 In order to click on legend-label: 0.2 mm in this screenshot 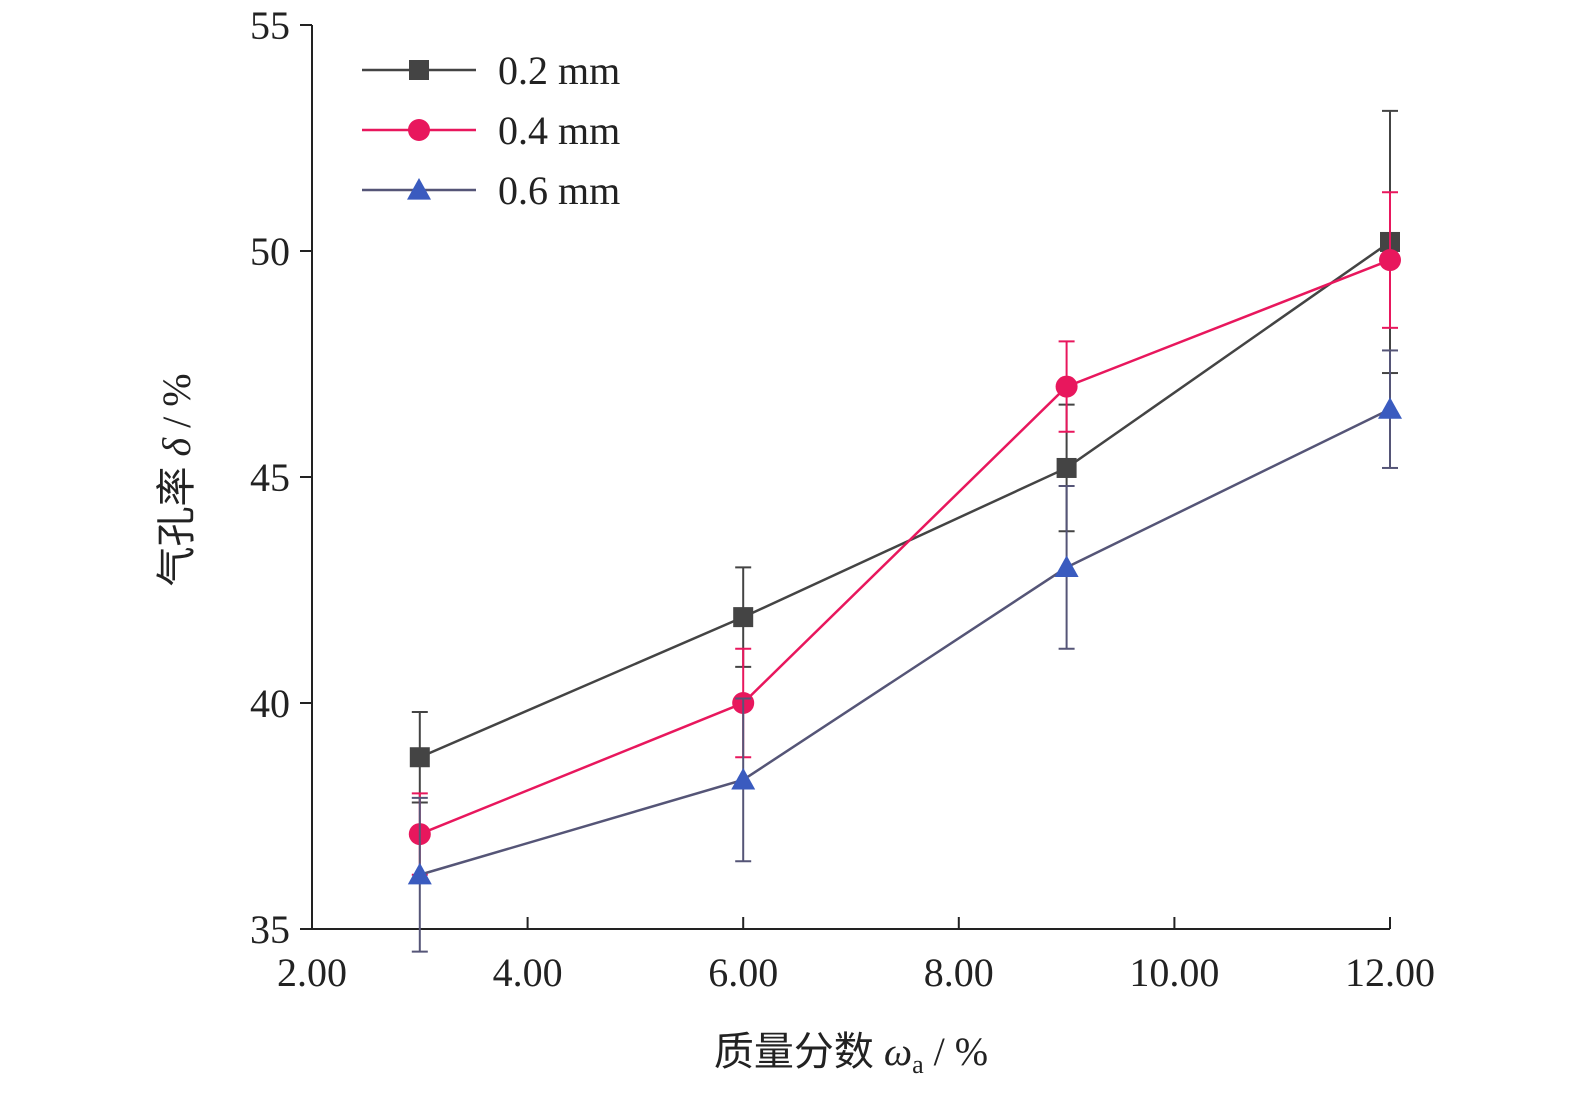, I will do `click(559, 70)`.